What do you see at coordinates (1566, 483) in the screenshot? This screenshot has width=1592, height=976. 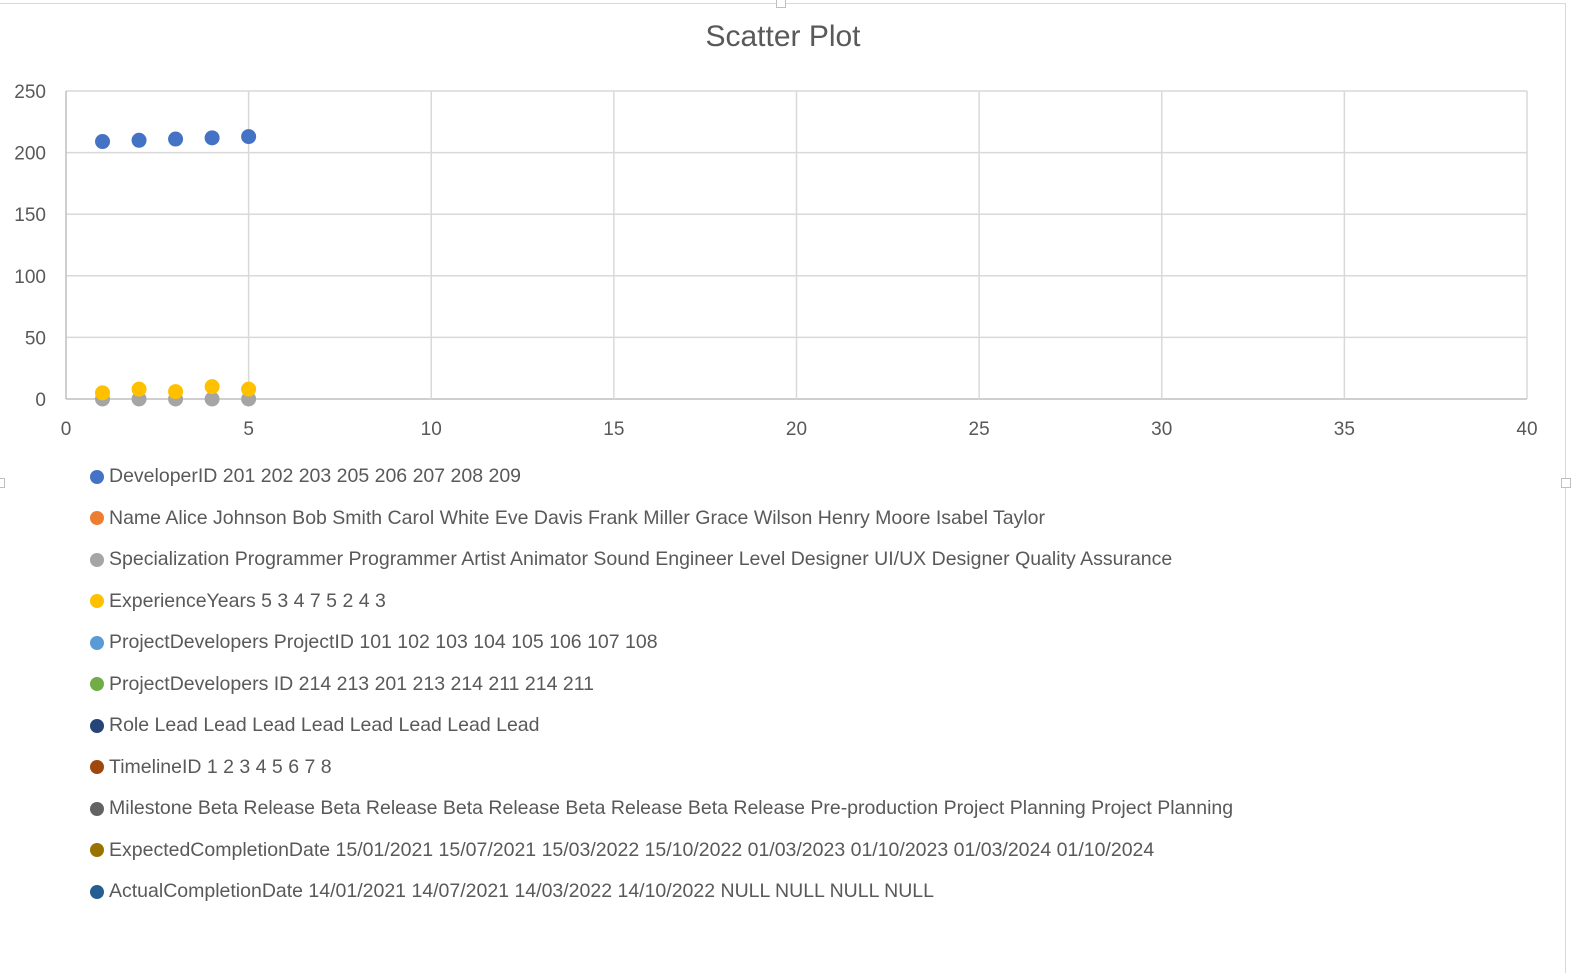 I see `resize-handle-right` at bounding box center [1566, 483].